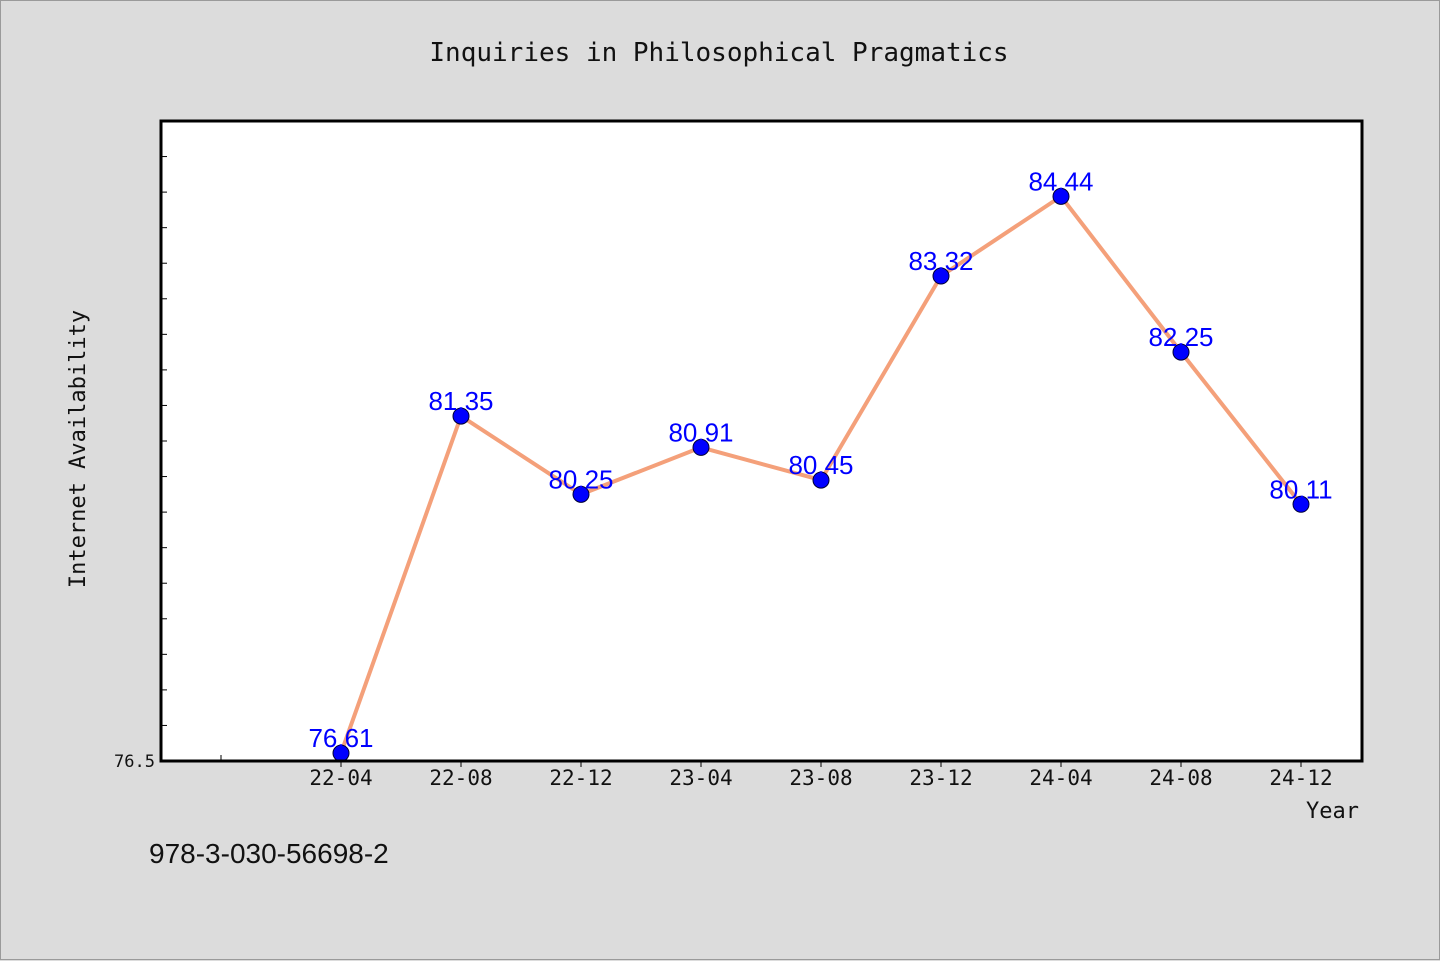 This screenshot has width=1440, height=961. Describe the element at coordinates (340, 778) in the screenshot. I see `x-tick-label: 22-04` at that location.